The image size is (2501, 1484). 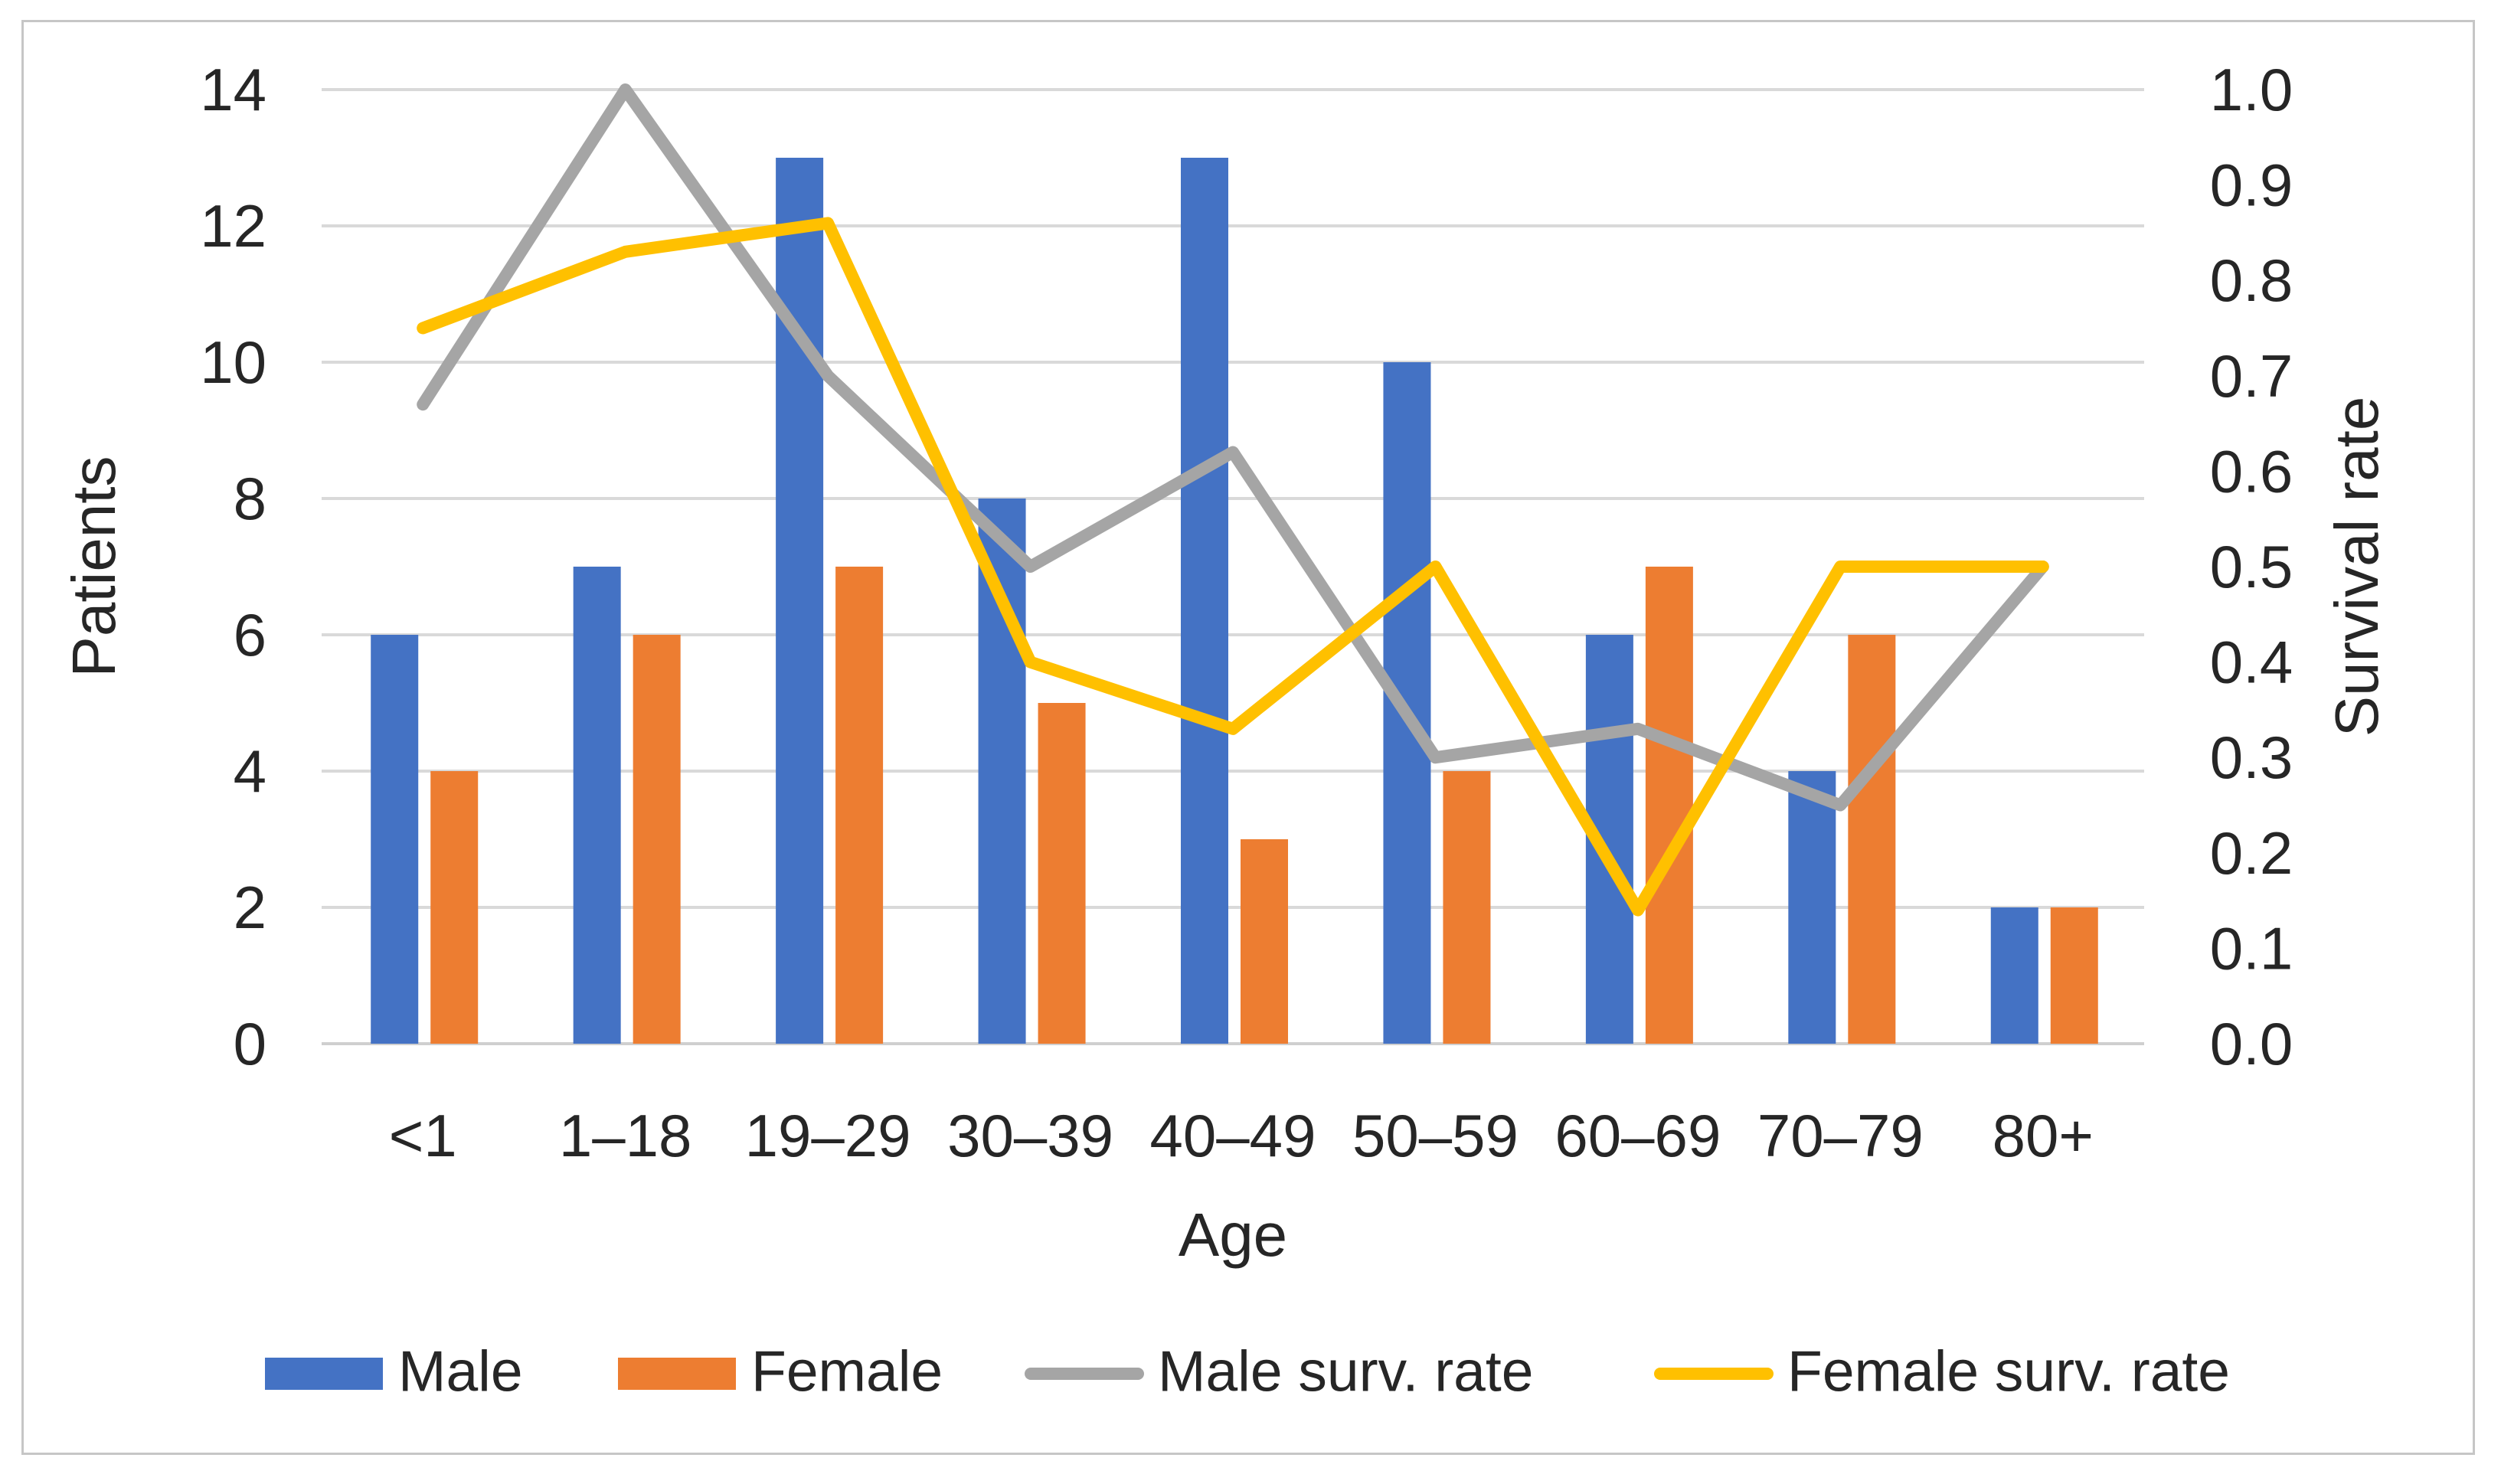 I want to click on left-tick-label: 4, so click(x=250, y=771).